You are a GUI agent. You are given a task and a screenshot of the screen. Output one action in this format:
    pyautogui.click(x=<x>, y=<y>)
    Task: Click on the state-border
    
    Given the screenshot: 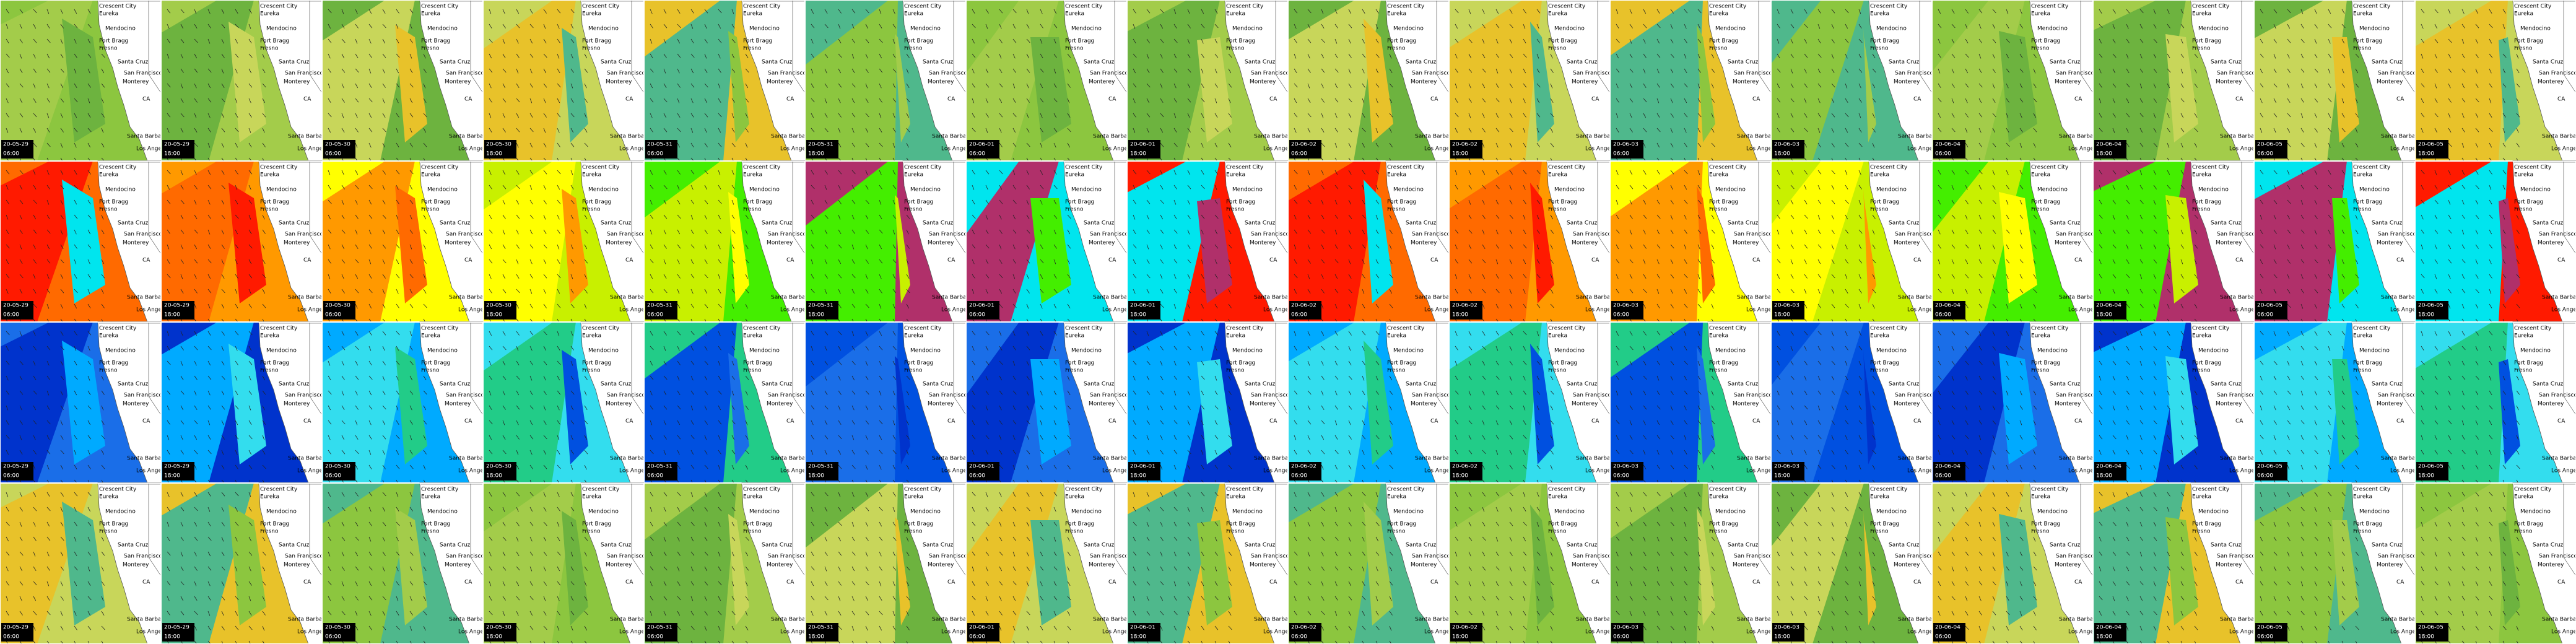 What is the action you would take?
    pyautogui.click(x=1926, y=369)
    